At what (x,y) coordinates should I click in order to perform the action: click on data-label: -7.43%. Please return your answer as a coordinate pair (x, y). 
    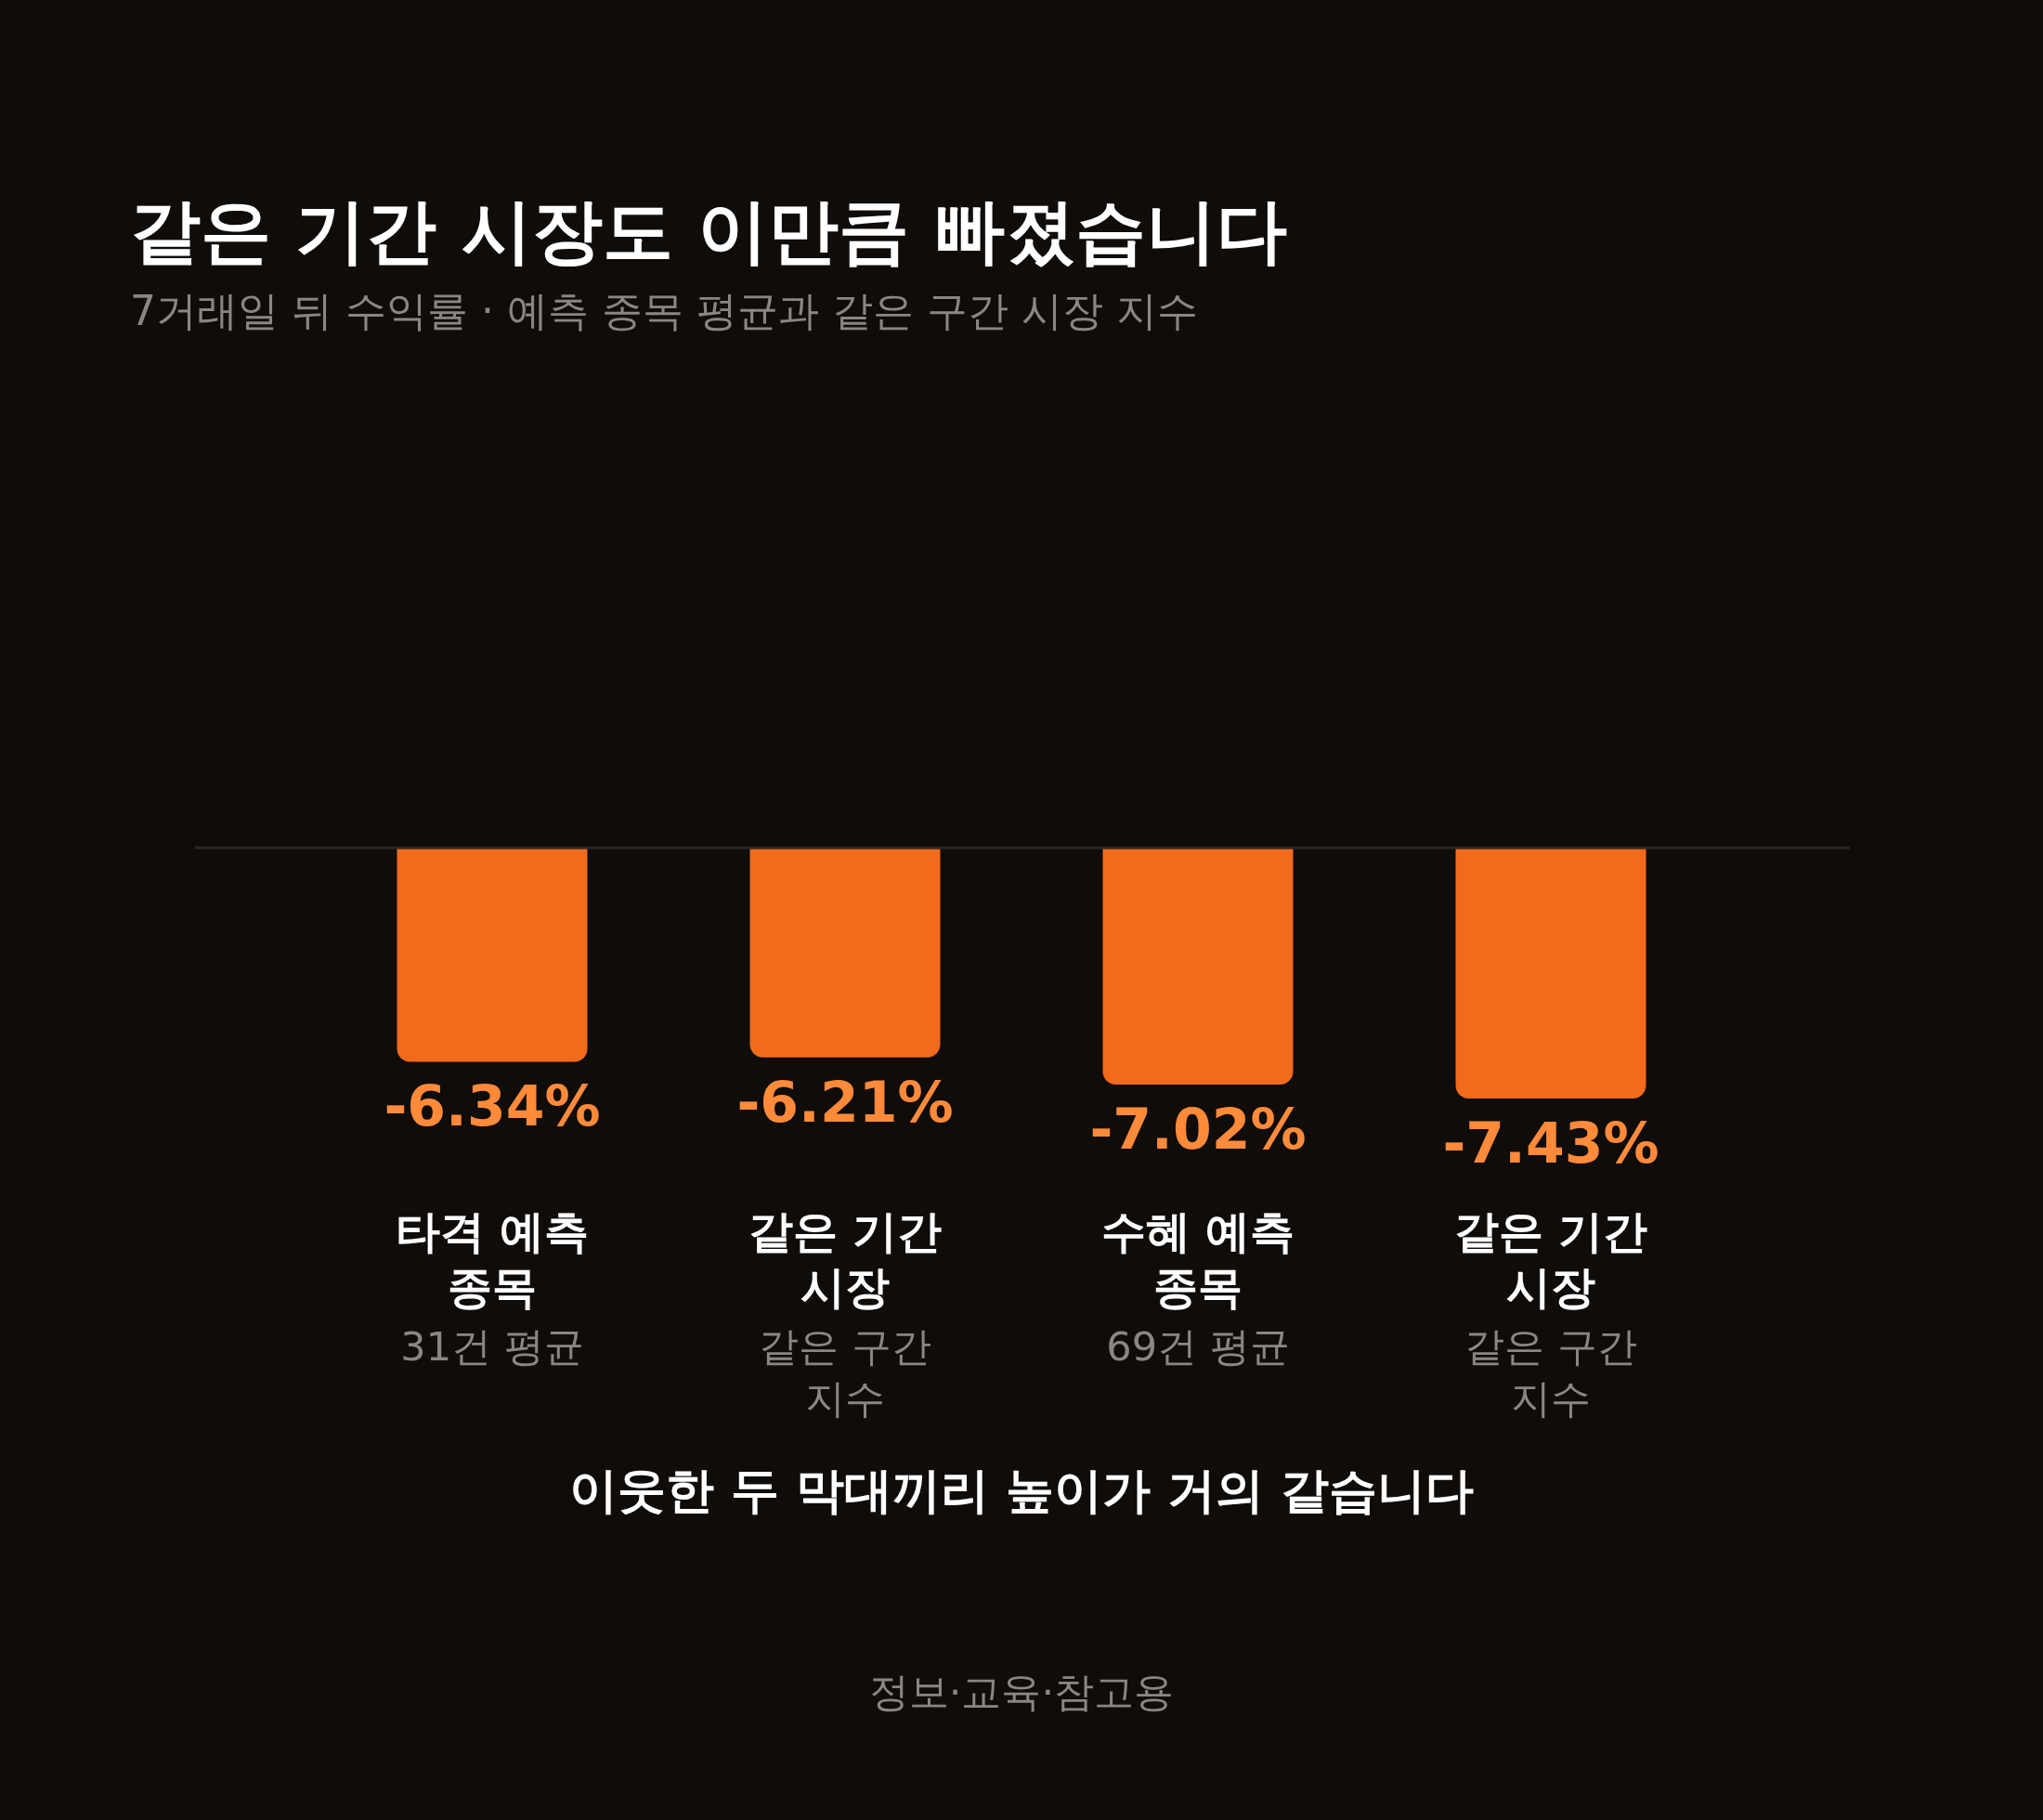
    Looking at the image, I should click on (1550, 1143).